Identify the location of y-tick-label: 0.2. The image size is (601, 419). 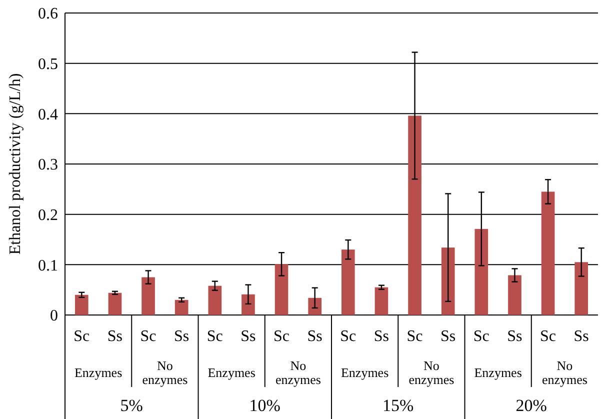
(48, 215).